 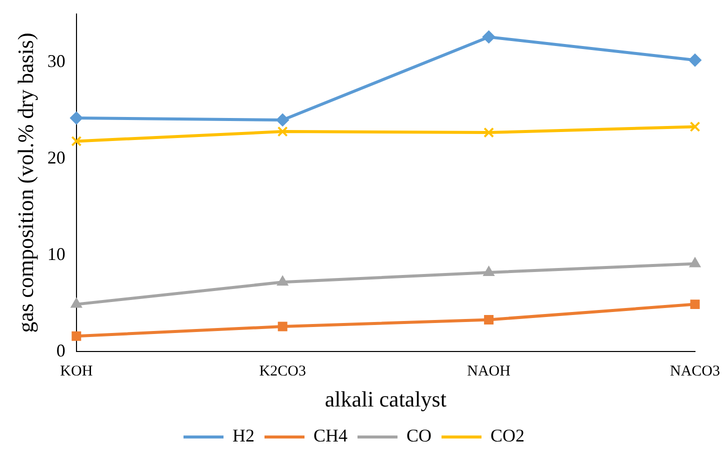 I want to click on legend-label: CH4, so click(x=330, y=436).